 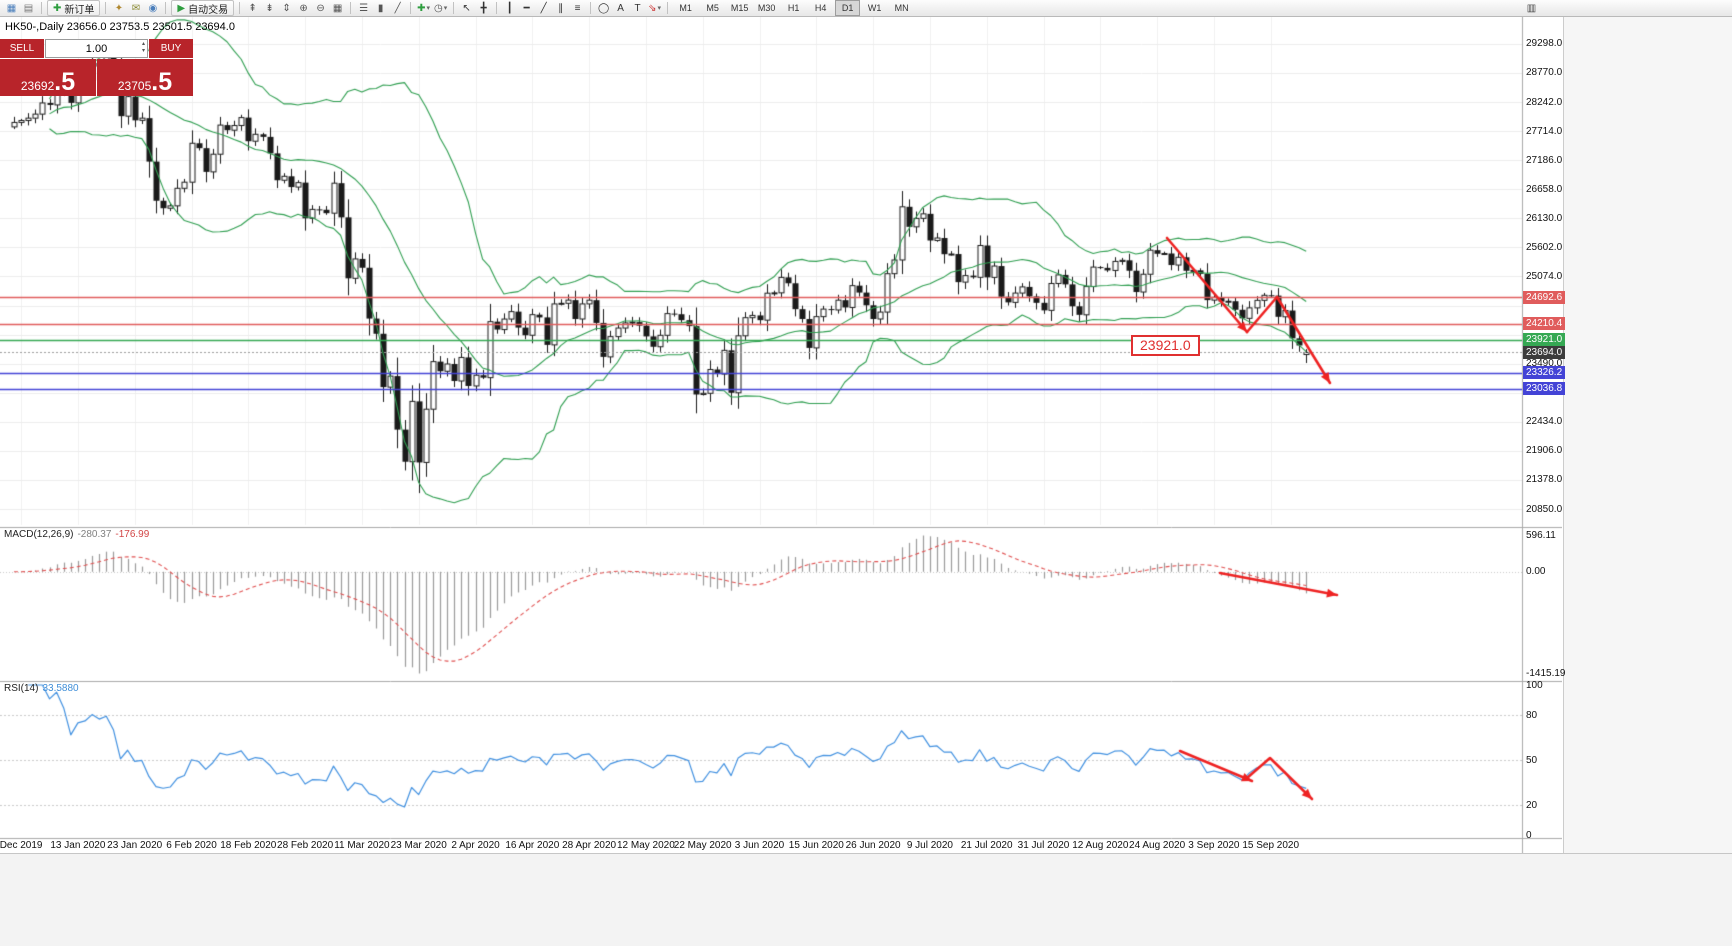 I want to click on macd-indicator-label: MACD(12,26,9) -280.37 -176.99, so click(x=76, y=534).